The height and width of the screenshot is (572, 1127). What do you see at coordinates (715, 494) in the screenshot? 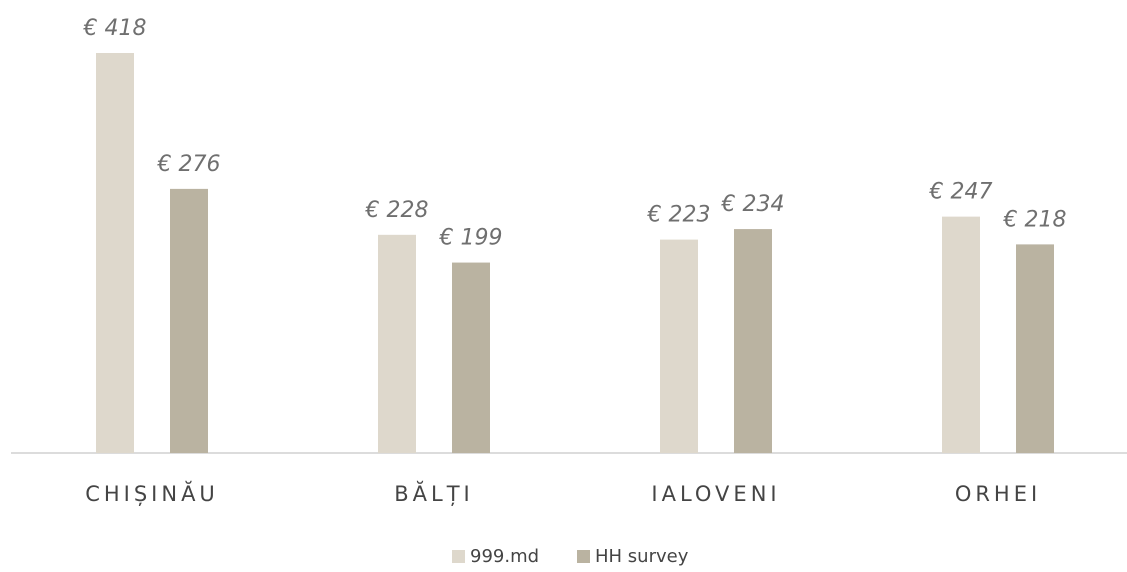
I see `x-tick-label: IALOVENI` at bounding box center [715, 494].